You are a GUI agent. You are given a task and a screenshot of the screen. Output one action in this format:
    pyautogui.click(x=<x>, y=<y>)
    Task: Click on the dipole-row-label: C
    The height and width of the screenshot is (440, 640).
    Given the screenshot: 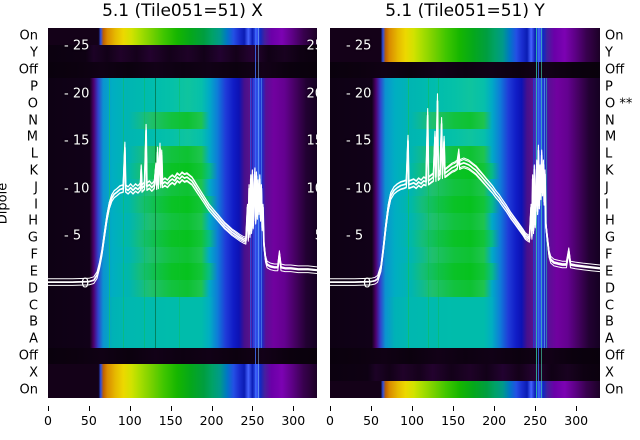 What is the action you would take?
    pyautogui.click(x=610, y=305)
    